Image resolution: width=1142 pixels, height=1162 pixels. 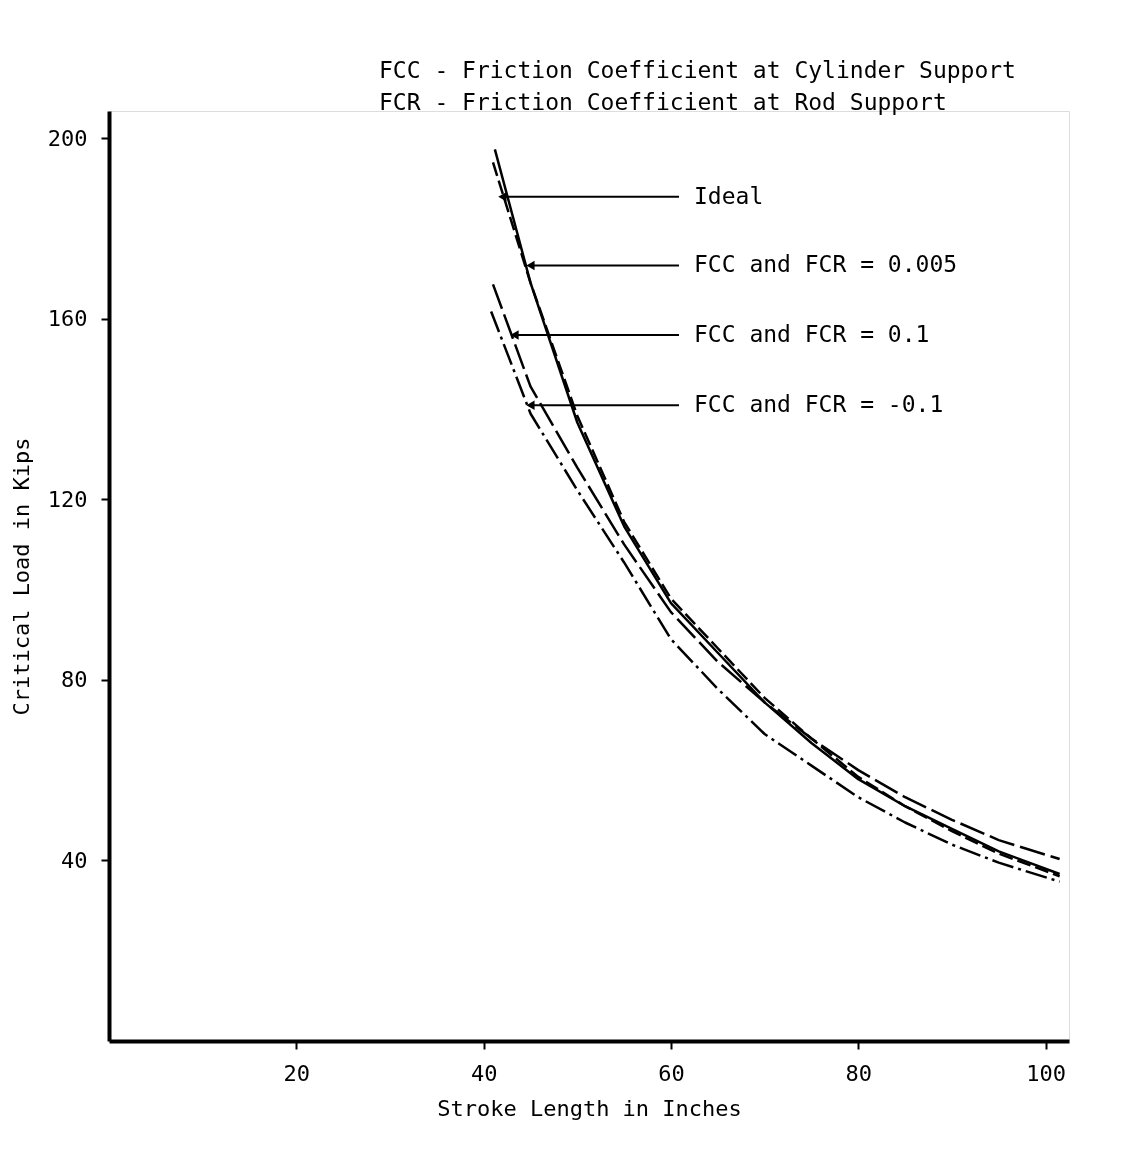 I want to click on annotation: FCC and FCR = 0.1, so click(x=812, y=333).